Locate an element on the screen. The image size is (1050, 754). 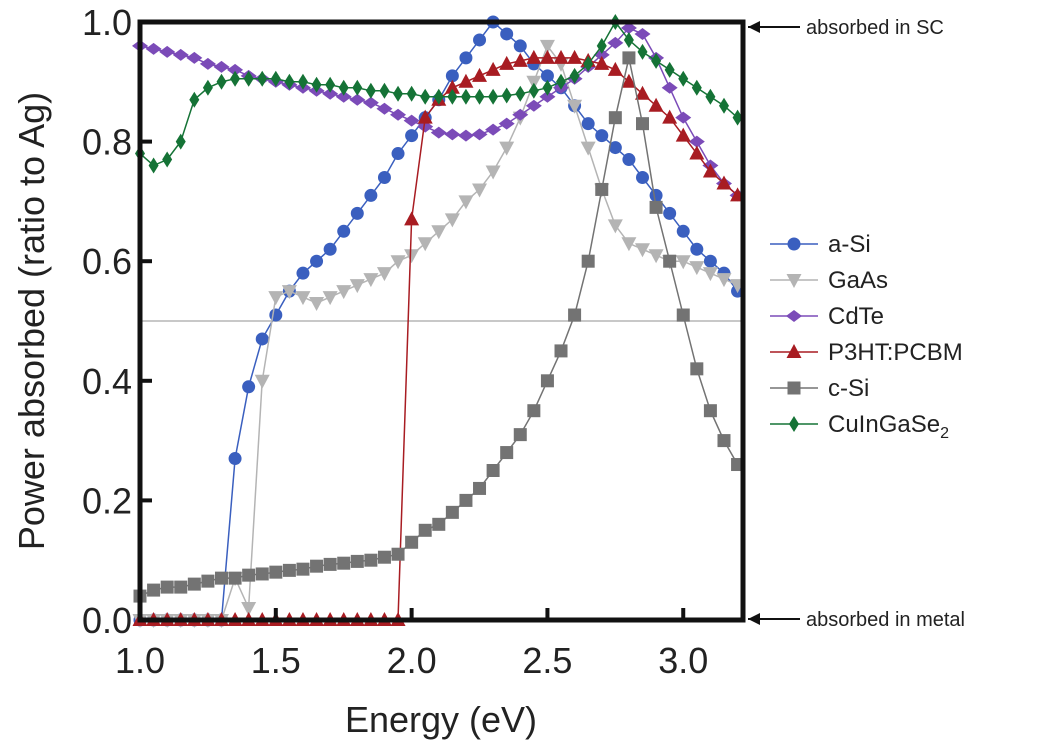
legend-label: CuInGaSe2 is located at coordinates (888, 426).